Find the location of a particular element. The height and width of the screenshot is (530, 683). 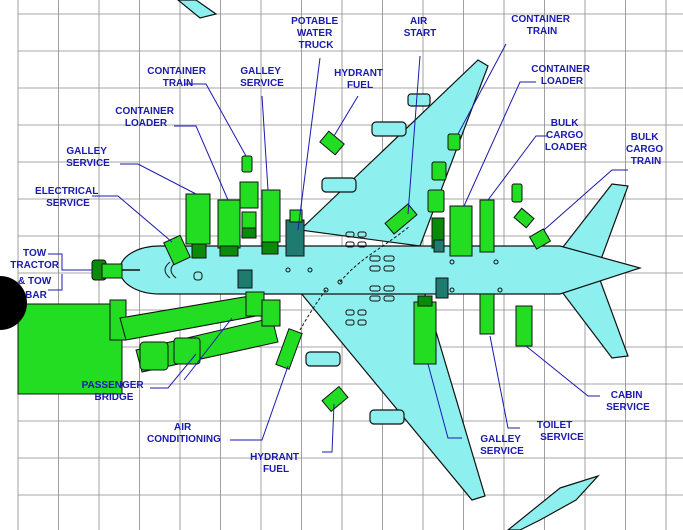

label-container-train-left: CONTAINER TRAIN is located at coordinates (177, 77).